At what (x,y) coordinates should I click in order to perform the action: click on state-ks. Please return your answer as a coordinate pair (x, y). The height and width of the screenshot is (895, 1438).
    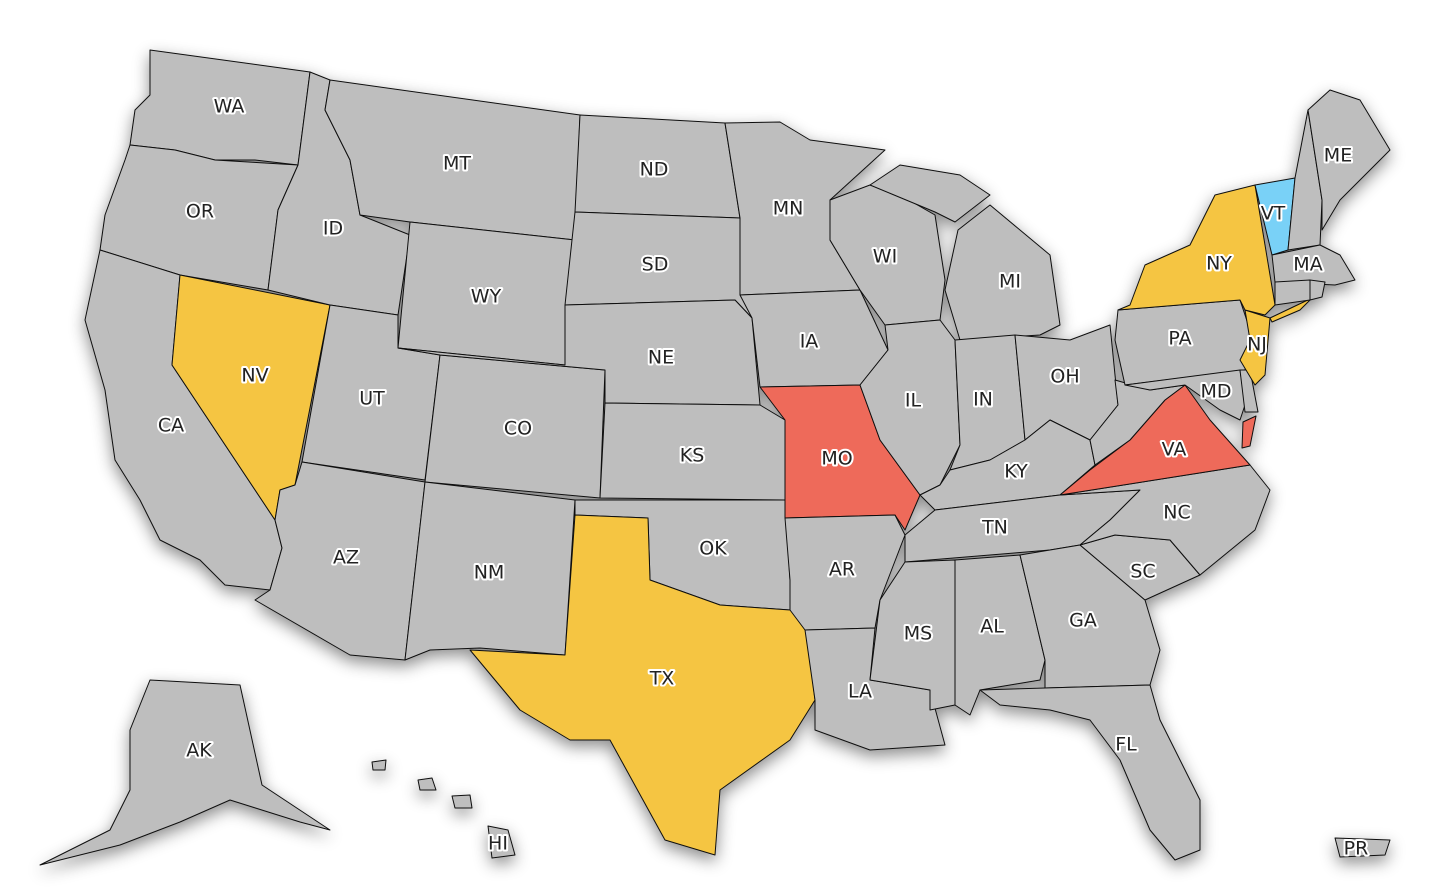
    Looking at the image, I should click on (692, 451).